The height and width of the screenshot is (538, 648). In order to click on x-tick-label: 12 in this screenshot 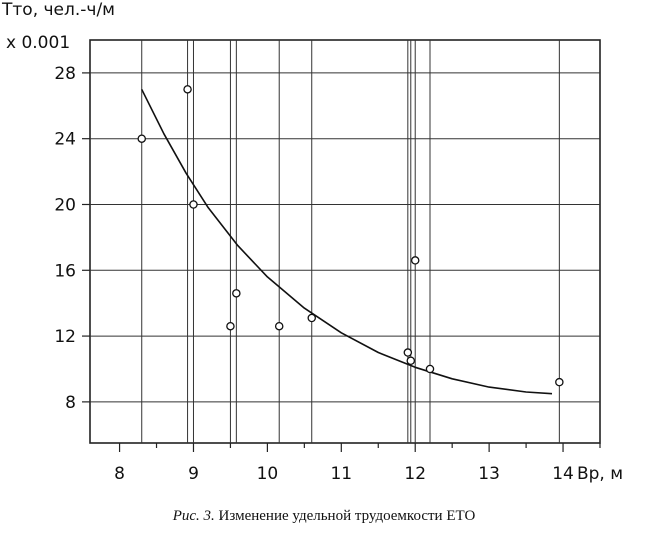, I will do `click(415, 474)`.